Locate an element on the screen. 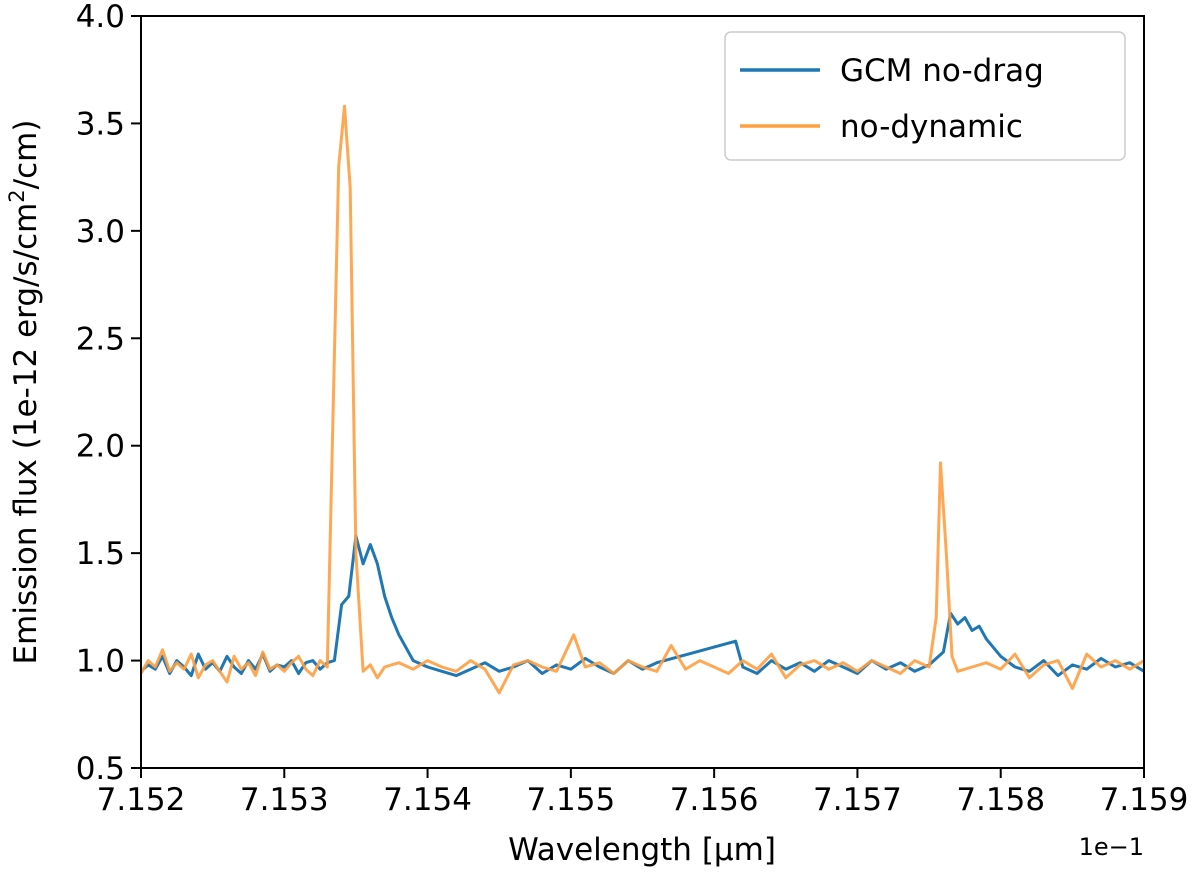 Image resolution: width=1200 pixels, height=872 pixels. x-tick-label: 7.155 is located at coordinates (570, 800).